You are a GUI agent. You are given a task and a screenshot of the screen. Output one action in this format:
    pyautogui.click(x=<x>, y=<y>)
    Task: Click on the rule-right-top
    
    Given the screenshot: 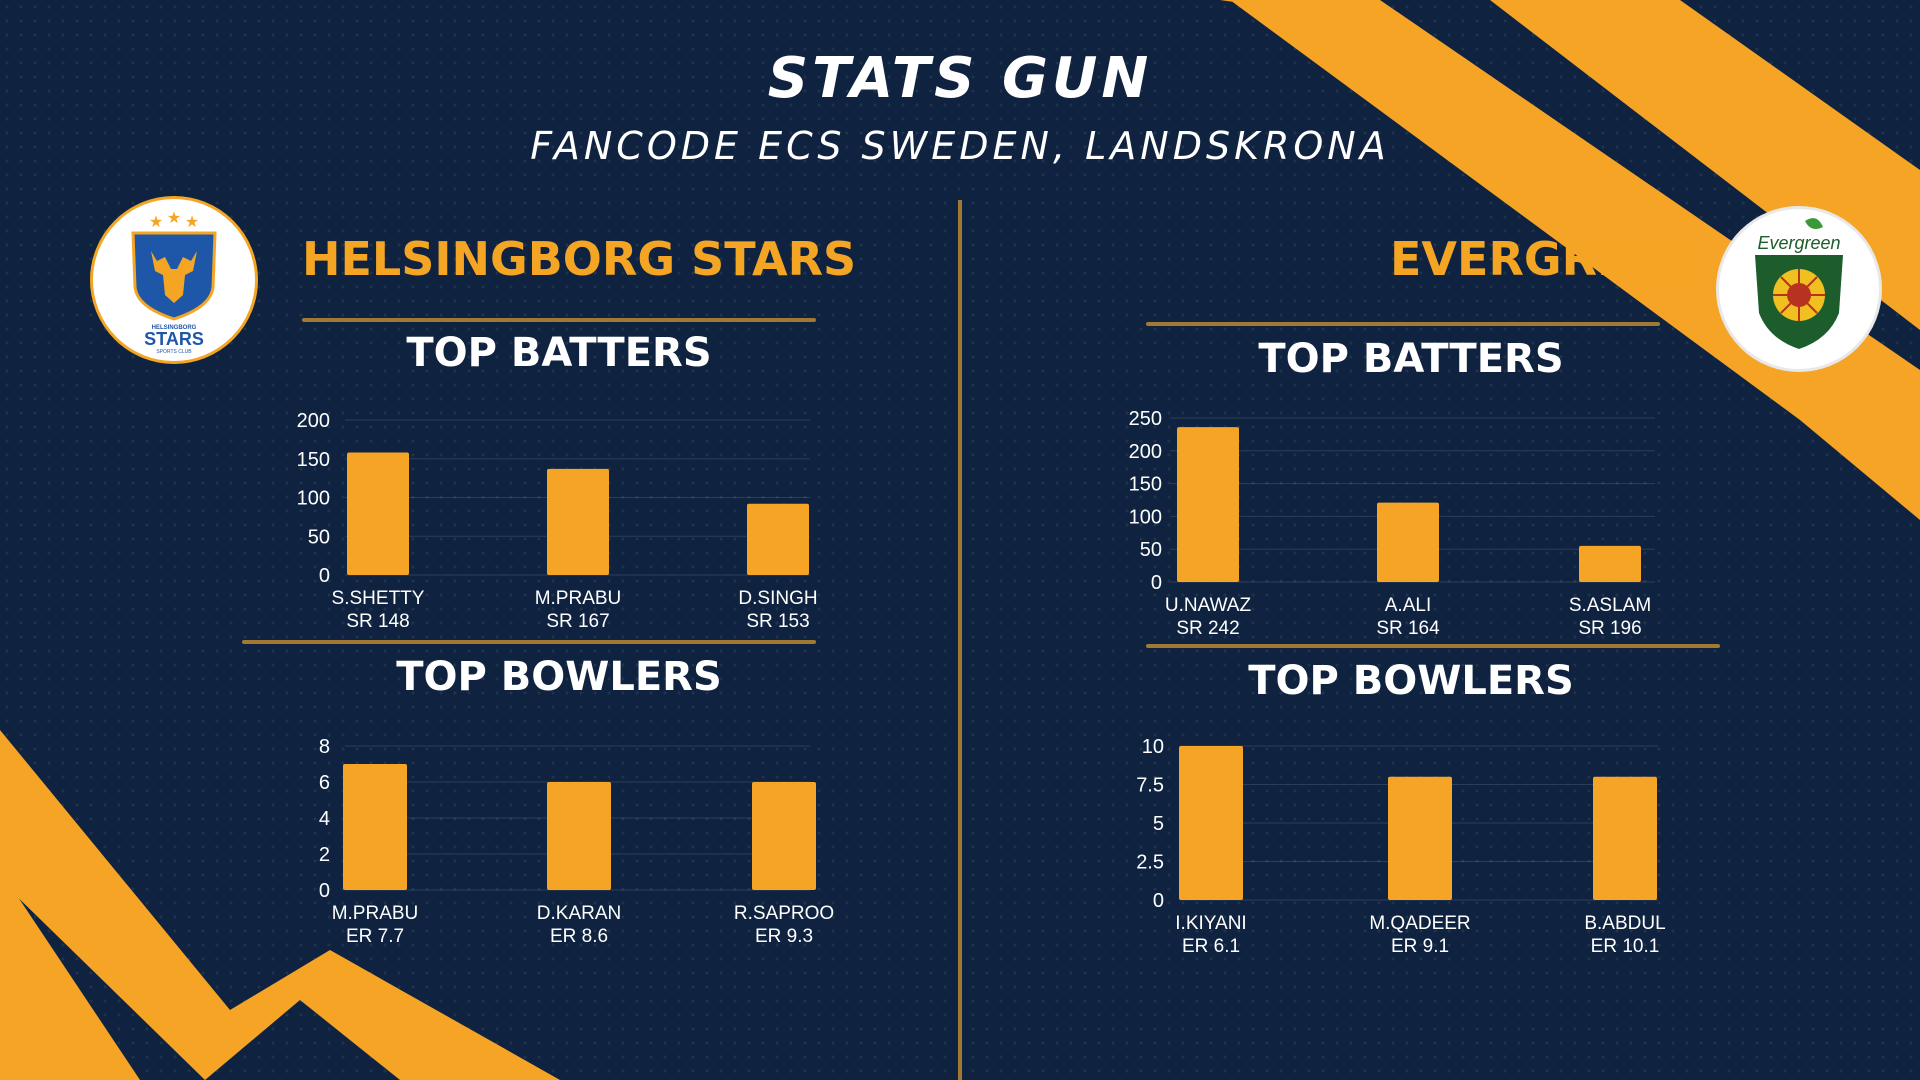 What is the action you would take?
    pyautogui.click(x=1403, y=324)
    